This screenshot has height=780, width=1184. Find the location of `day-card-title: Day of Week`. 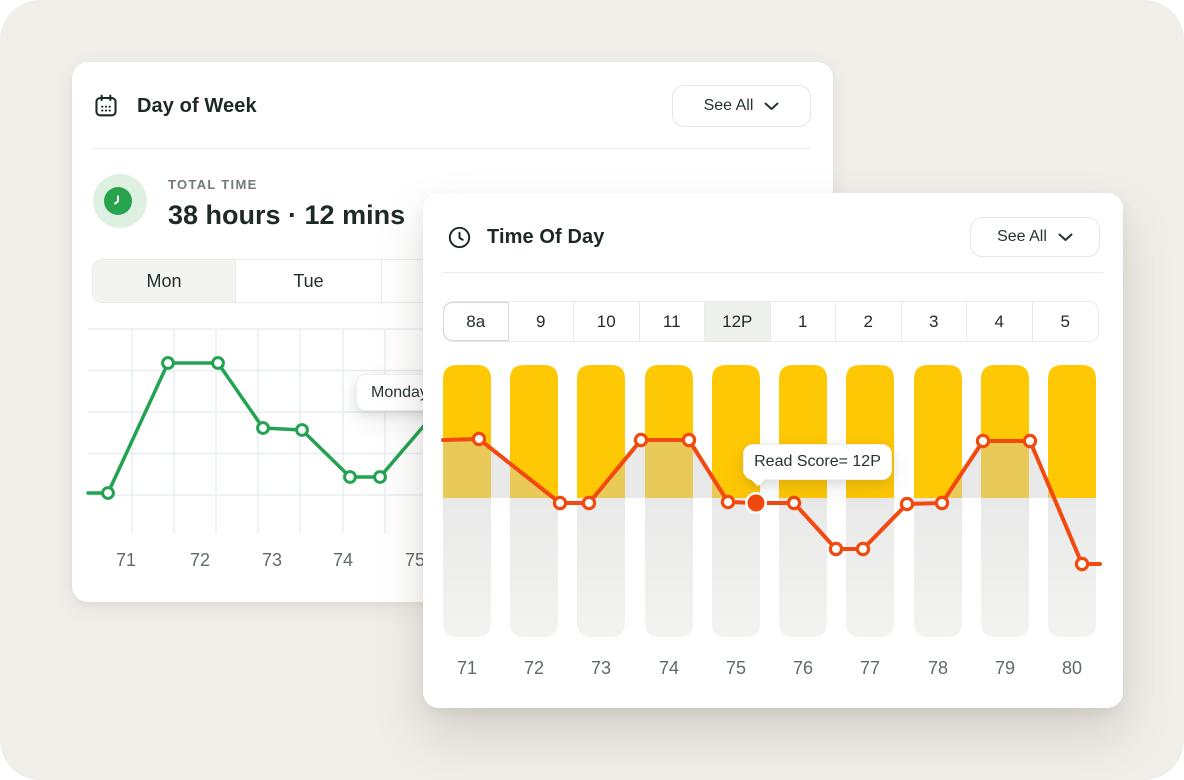

day-card-title: Day of Week is located at coordinates (197, 106).